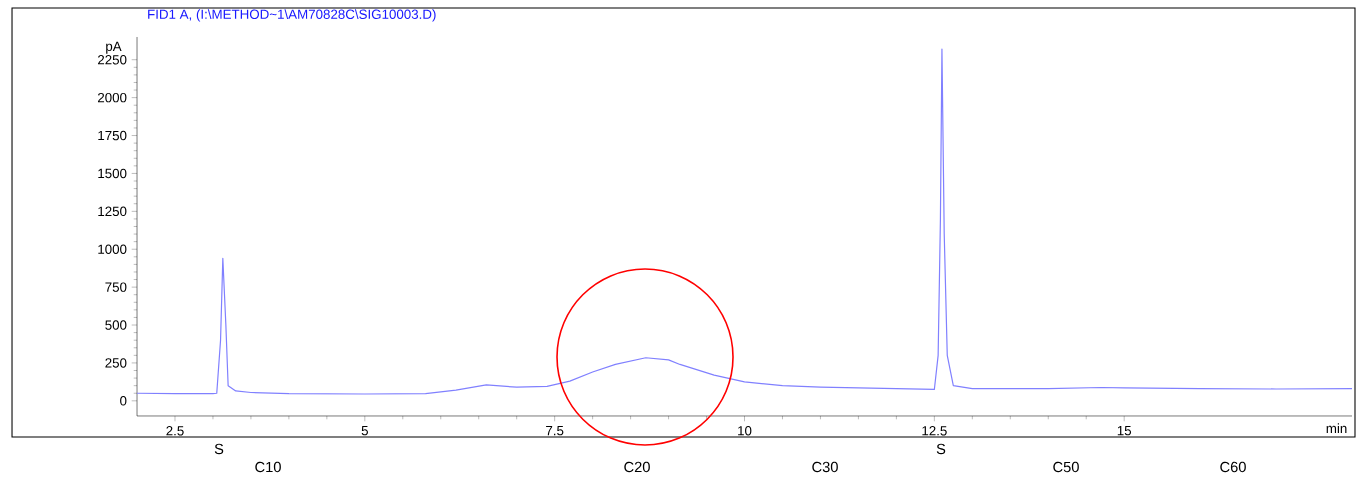 Image resolution: width=1356 pixels, height=478 pixels. Describe the element at coordinates (555, 431) in the screenshot. I see `x-tick-label: 7.5` at that location.